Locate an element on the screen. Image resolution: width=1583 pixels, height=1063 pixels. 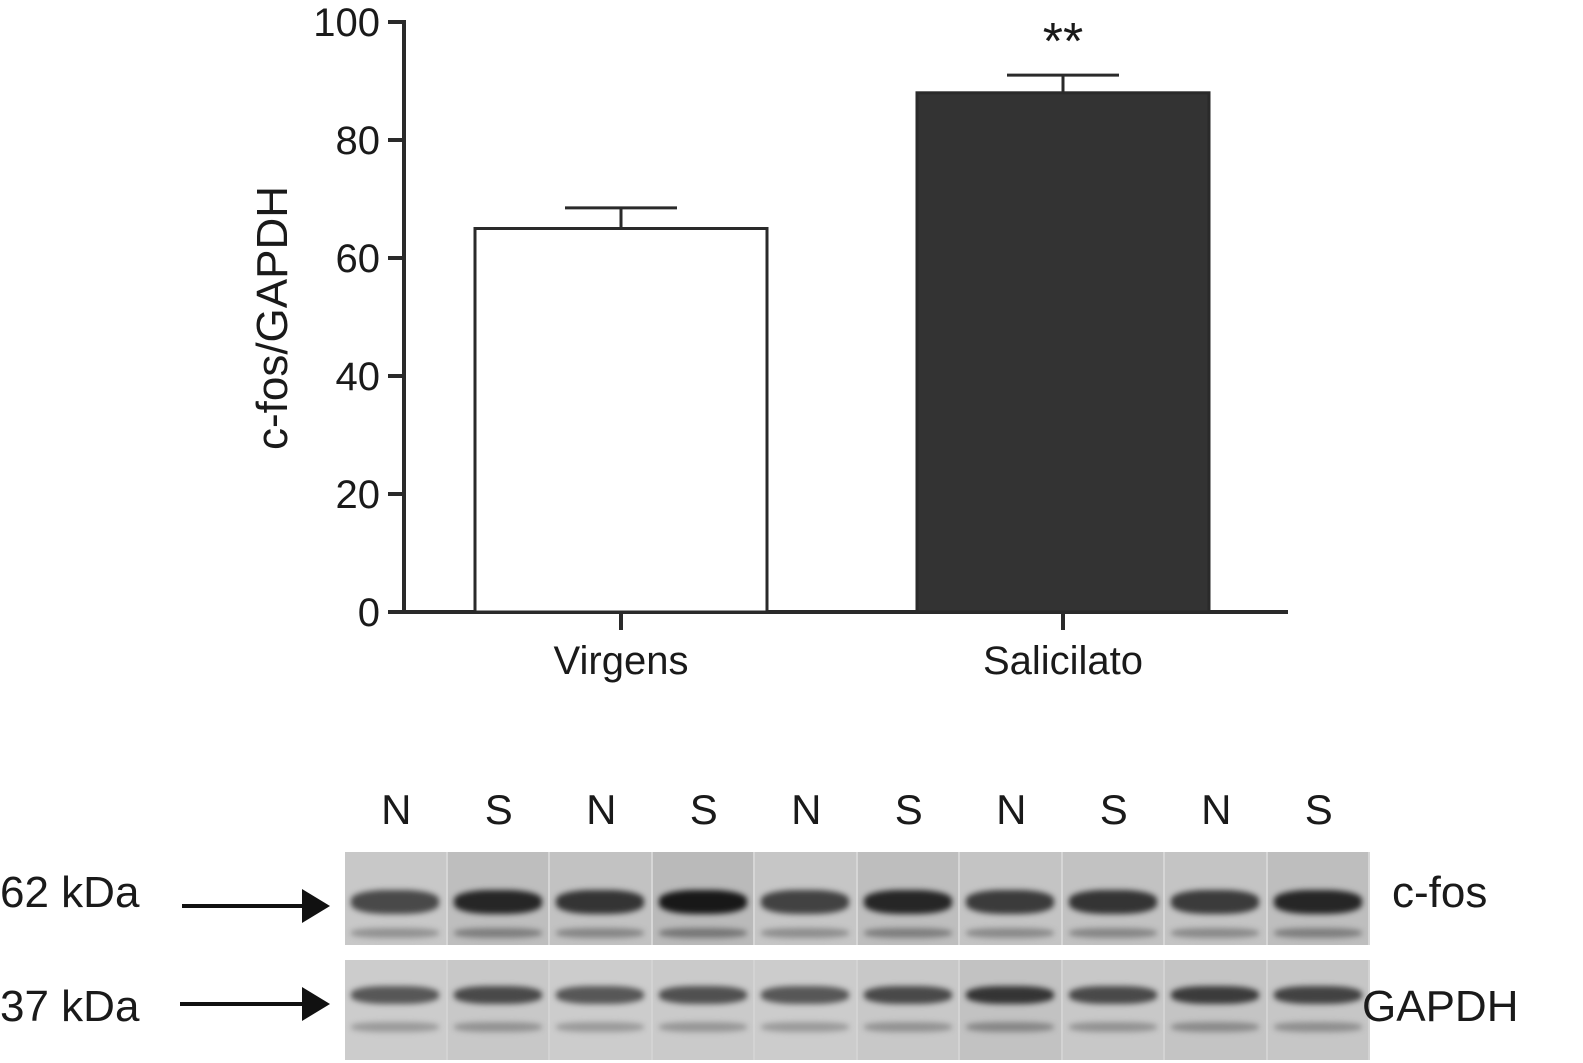
y-tick-label: 60 is located at coordinates (358, 259).